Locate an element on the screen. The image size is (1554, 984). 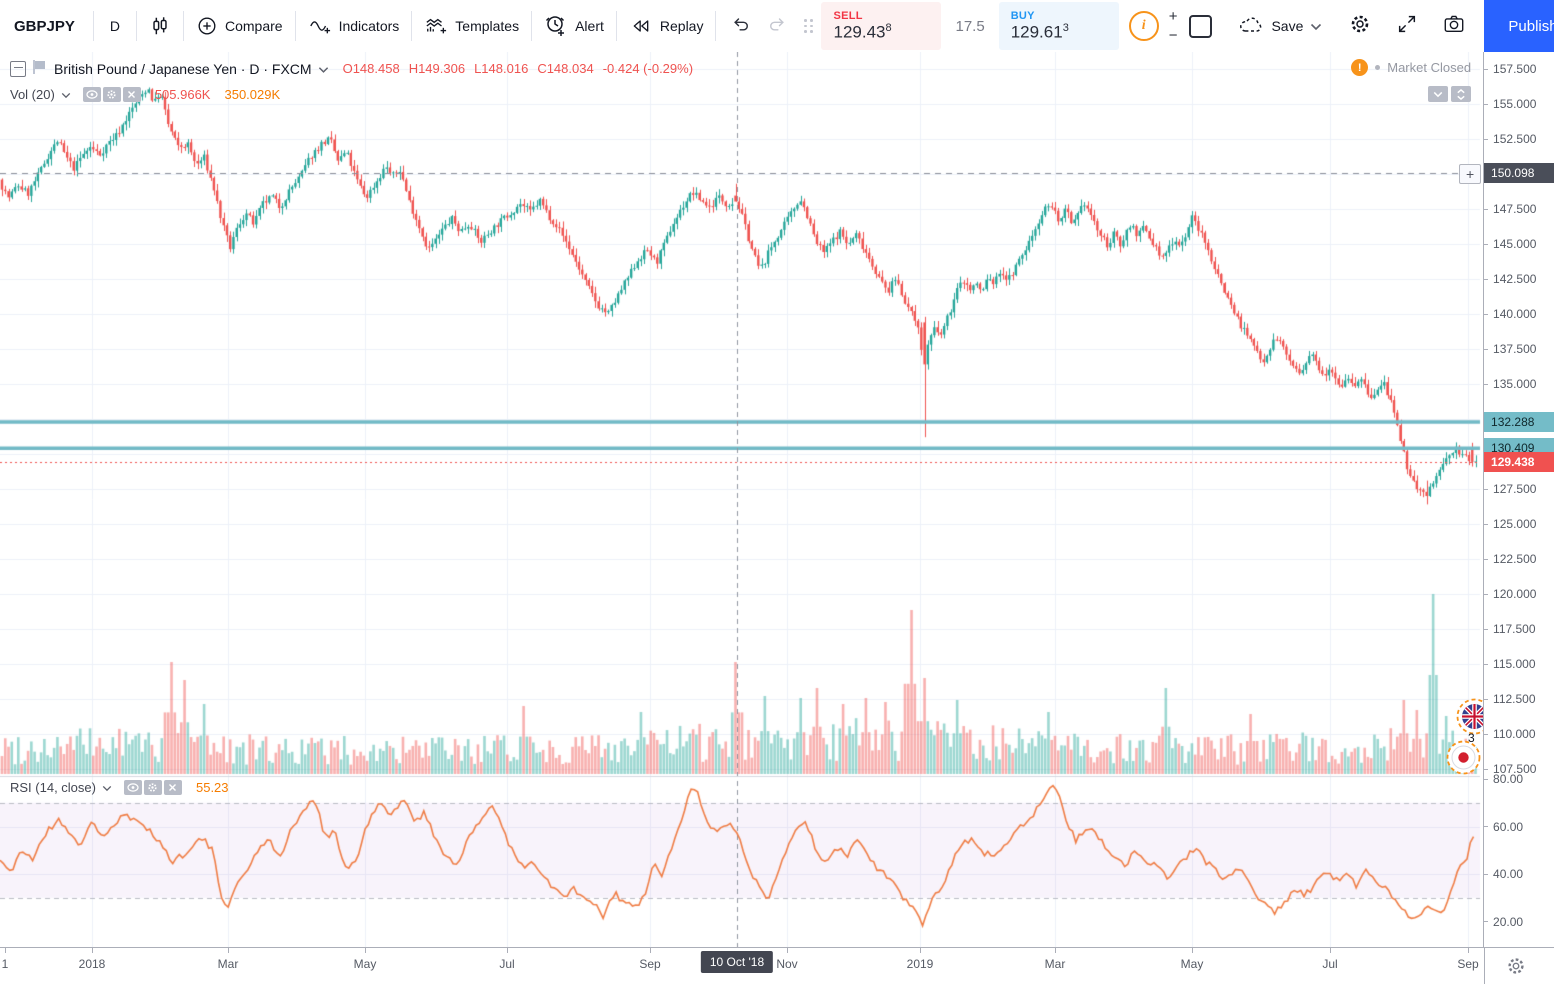
price-tick-label: 122.500 is located at coordinates (1510, 559).